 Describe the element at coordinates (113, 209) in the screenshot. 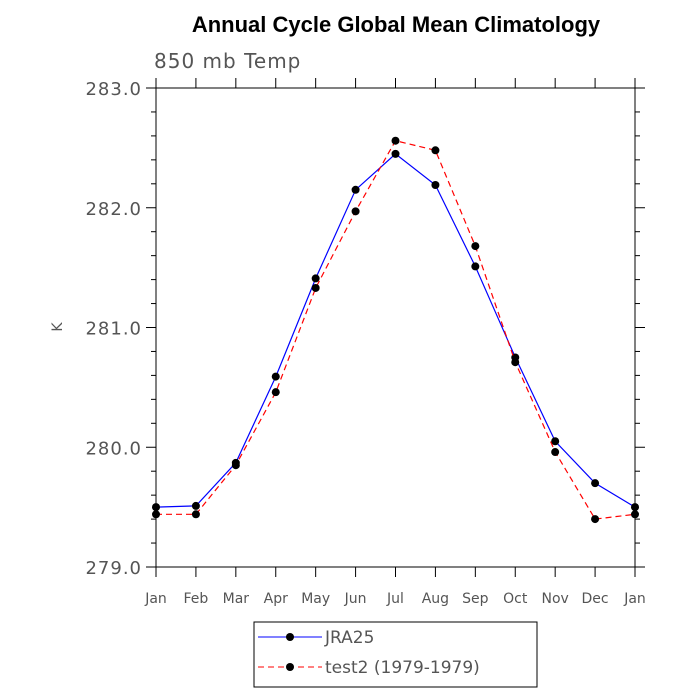

I see `y-tick-label: 282.0` at that location.